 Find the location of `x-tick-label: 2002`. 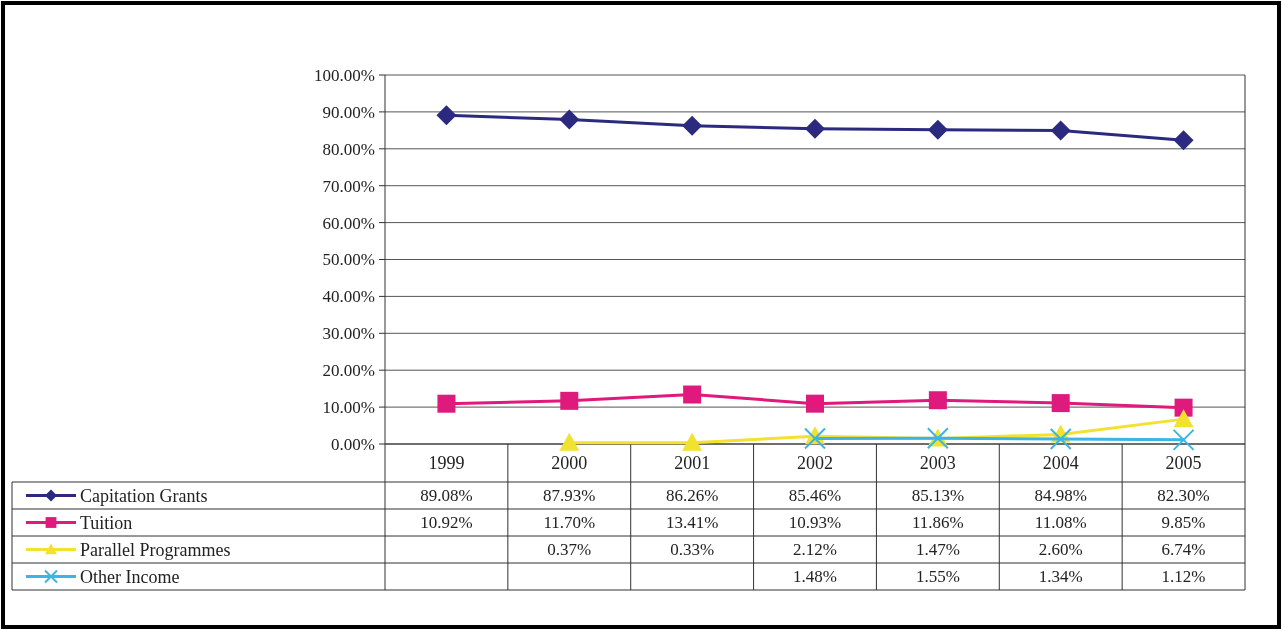

x-tick-label: 2002 is located at coordinates (815, 463).